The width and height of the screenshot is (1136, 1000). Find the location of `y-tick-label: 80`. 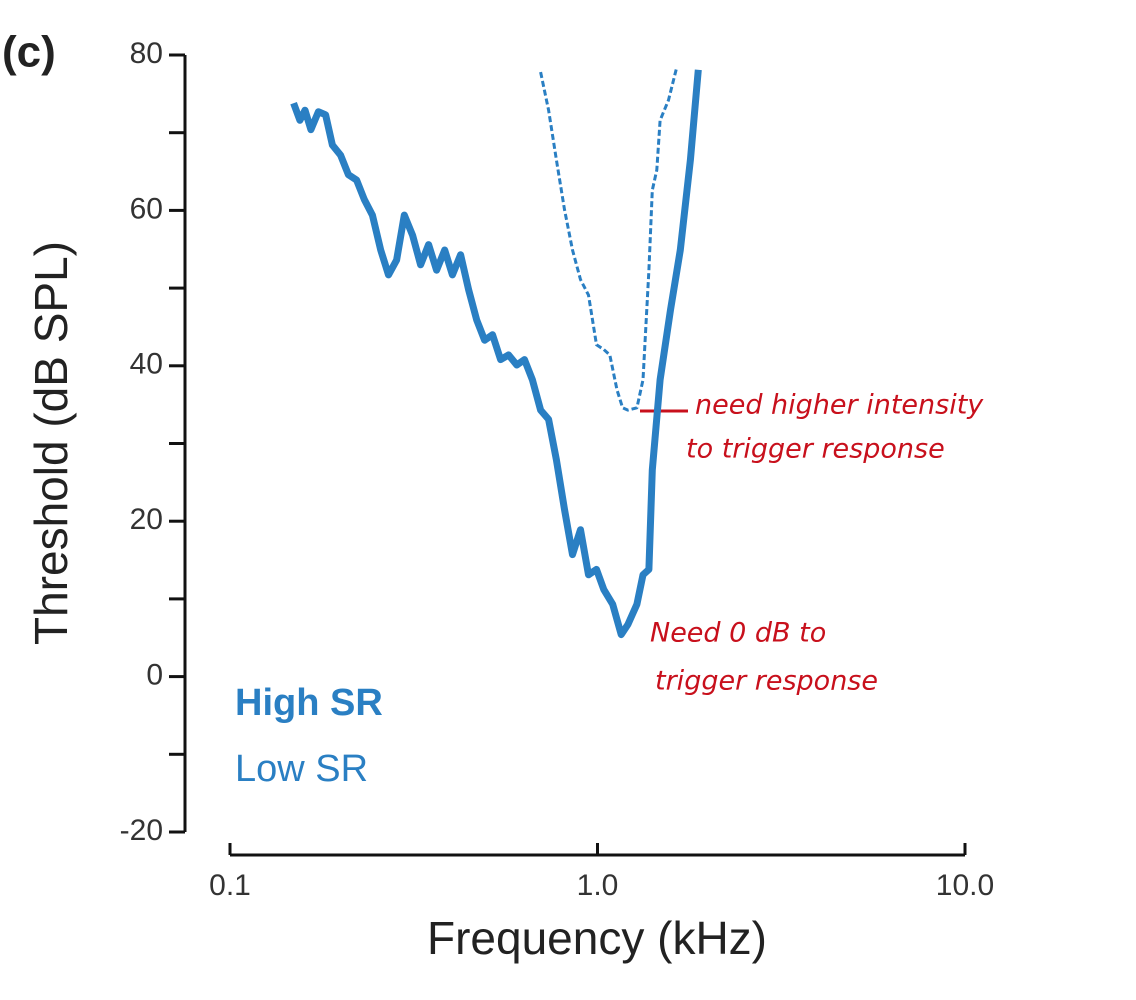

y-tick-label: 80 is located at coordinates (146, 53).